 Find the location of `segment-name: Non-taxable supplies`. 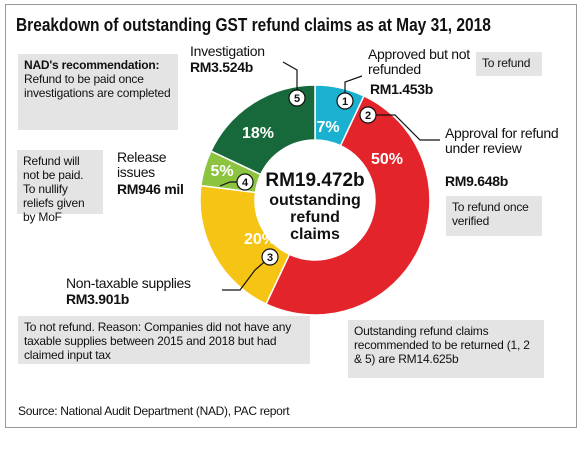

segment-name: Non-taxable supplies is located at coordinates (128, 283).